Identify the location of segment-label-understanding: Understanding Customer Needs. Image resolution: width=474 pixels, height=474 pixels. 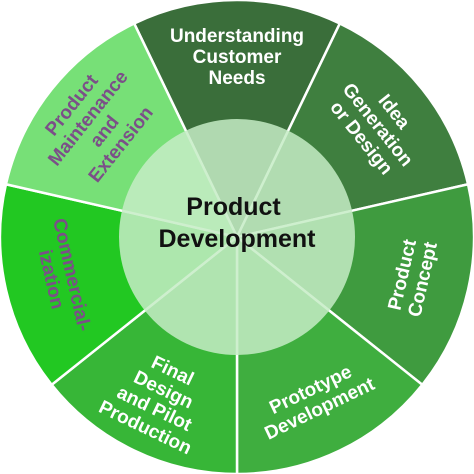
(237, 57).